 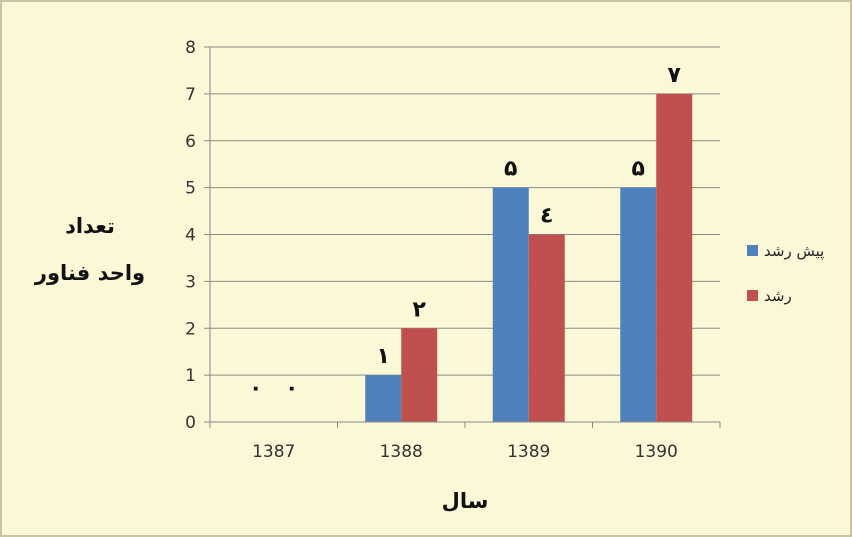 What do you see at coordinates (273, 452) in the screenshot?
I see `x-tick-label: 1387` at bounding box center [273, 452].